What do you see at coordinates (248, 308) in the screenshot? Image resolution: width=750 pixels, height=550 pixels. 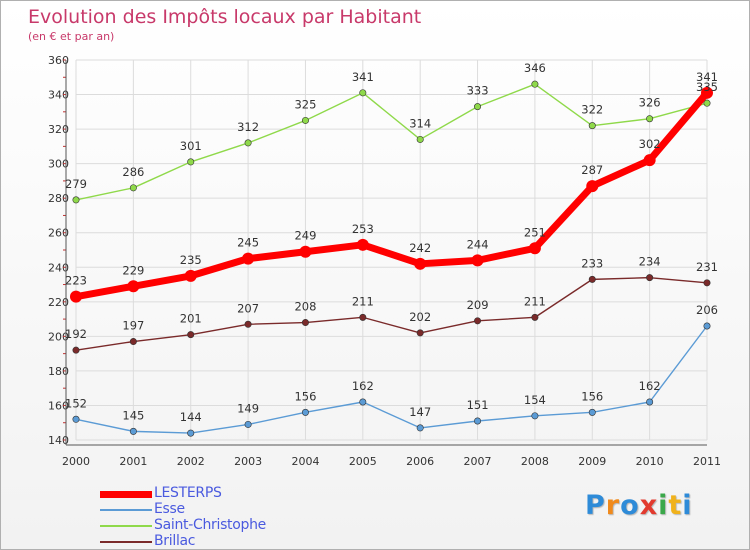 I see `data-label: 207` at bounding box center [248, 308].